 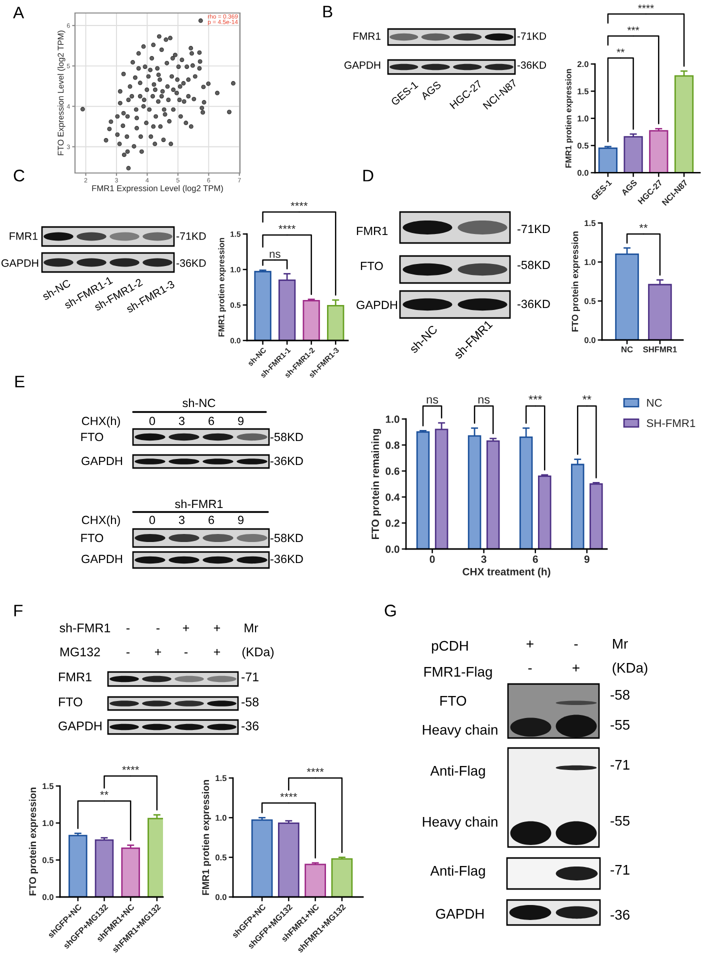 I want to click on x-tick-label: 3, so click(x=483, y=559).